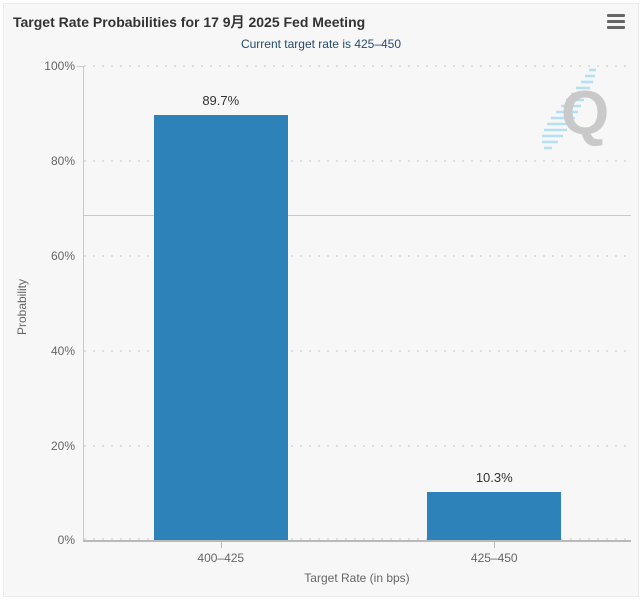  What do you see at coordinates (494, 478) in the screenshot?
I see `bar-value-label: 10.3%` at bounding box center [494, 478].